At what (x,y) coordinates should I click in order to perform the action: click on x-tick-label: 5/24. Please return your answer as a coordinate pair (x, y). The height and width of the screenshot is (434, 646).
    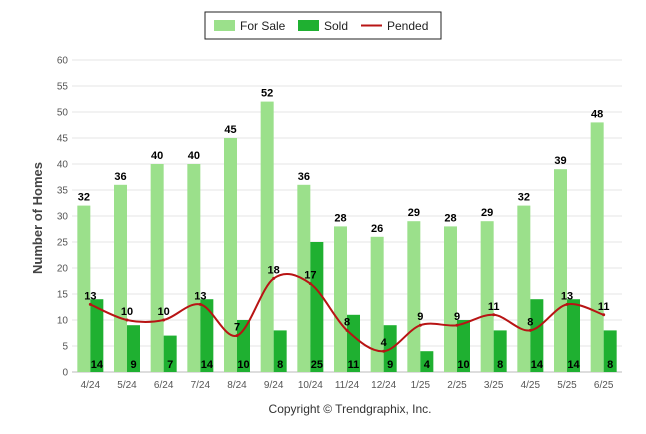
    Looking at the image, I should click on (127, 385).